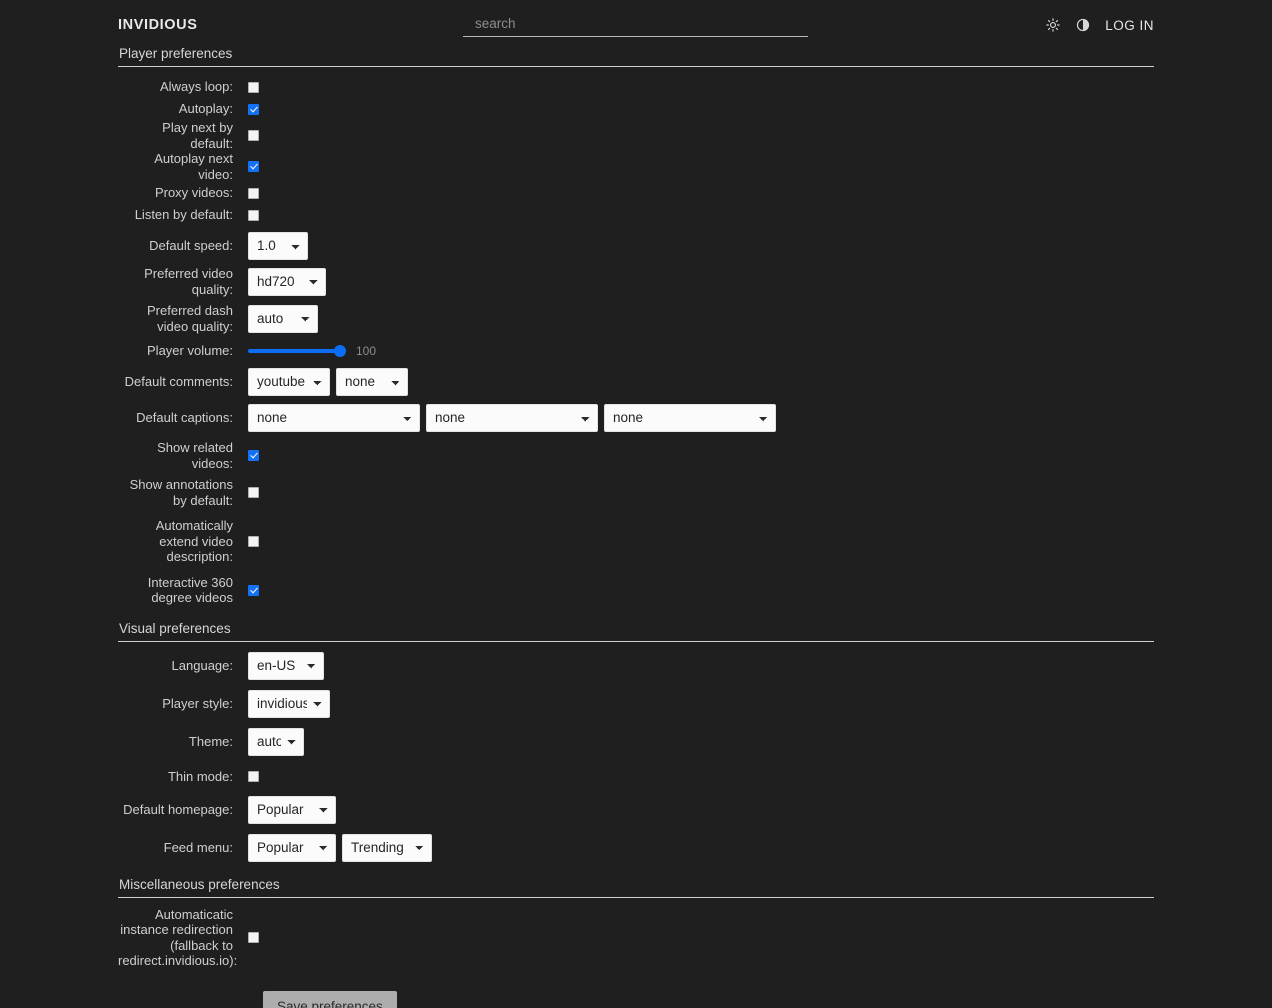  What do you see at coordinates (636, 590) in the screenshot?
I see `pref-row-360-videos: Interactive 360 degree videos` at bounding box center [636, 590].